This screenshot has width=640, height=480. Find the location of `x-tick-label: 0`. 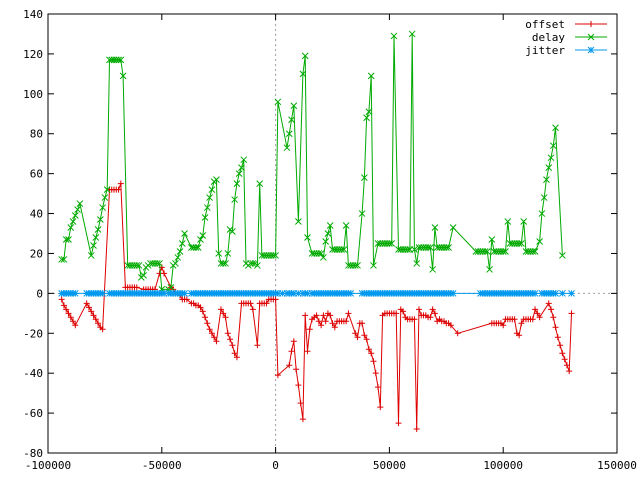

x-tick-label: 0 is located at coordinates (275, 465).